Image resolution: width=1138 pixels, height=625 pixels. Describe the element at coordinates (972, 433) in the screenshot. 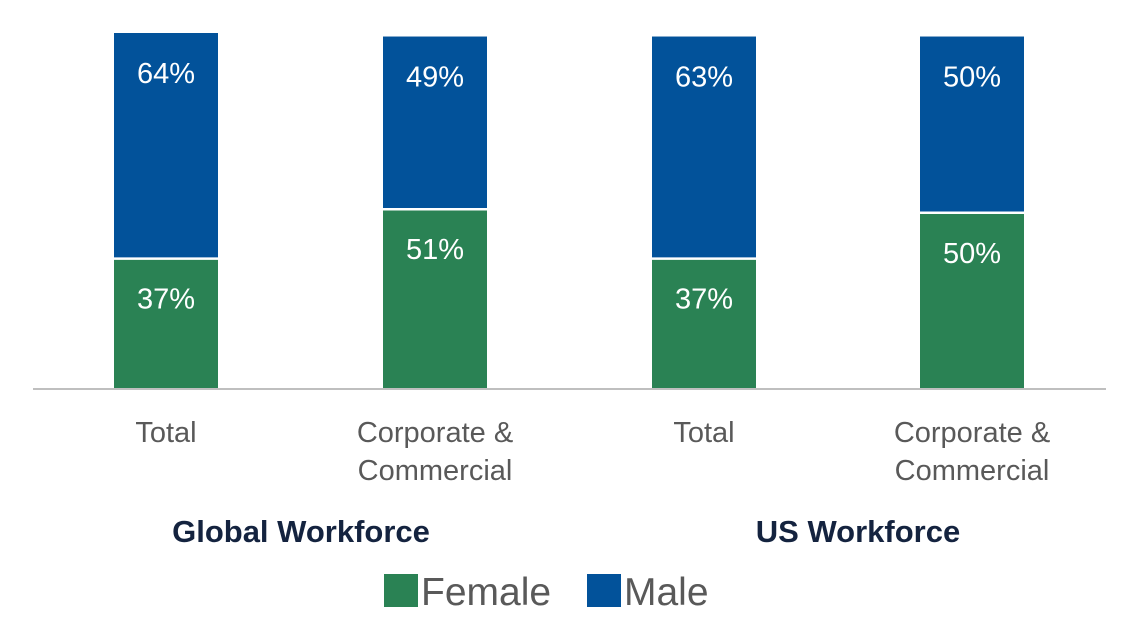

I see `x-tick-label-3-line-0: Corporate &` at that location.